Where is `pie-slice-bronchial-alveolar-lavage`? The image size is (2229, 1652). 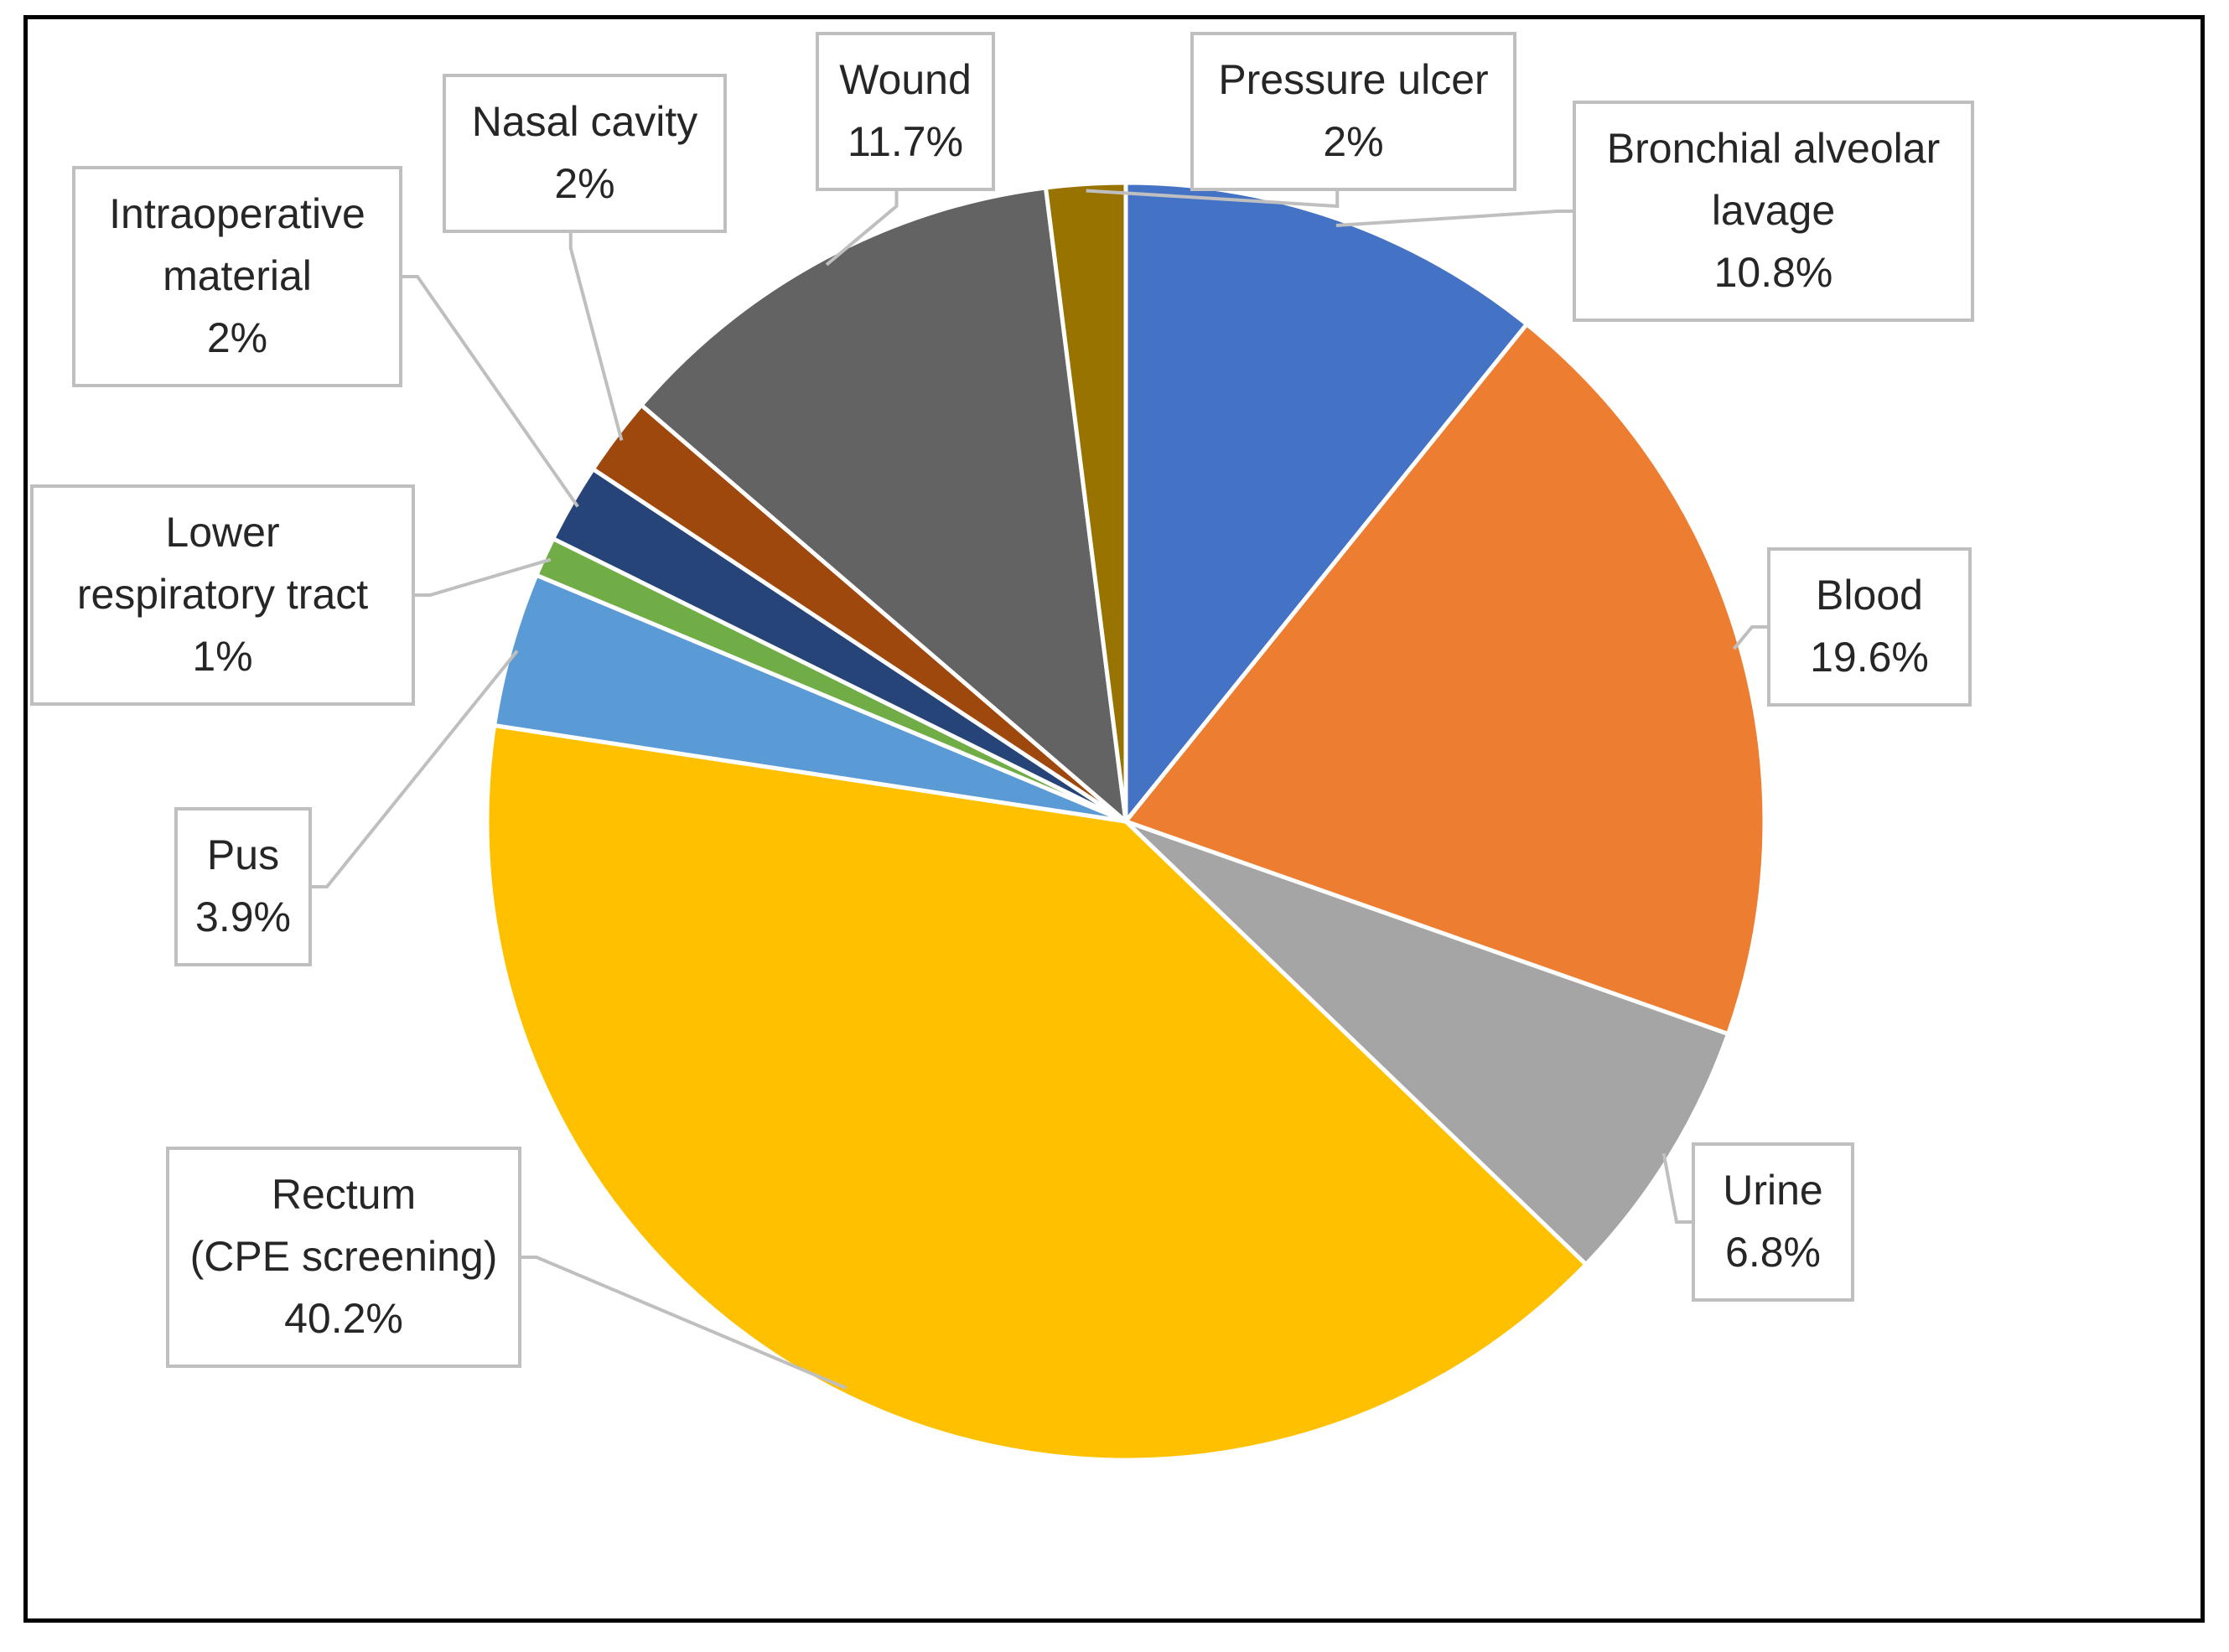 pie-slice-bronchial-alveolar-lavage is located at coordinates (1326, 504).